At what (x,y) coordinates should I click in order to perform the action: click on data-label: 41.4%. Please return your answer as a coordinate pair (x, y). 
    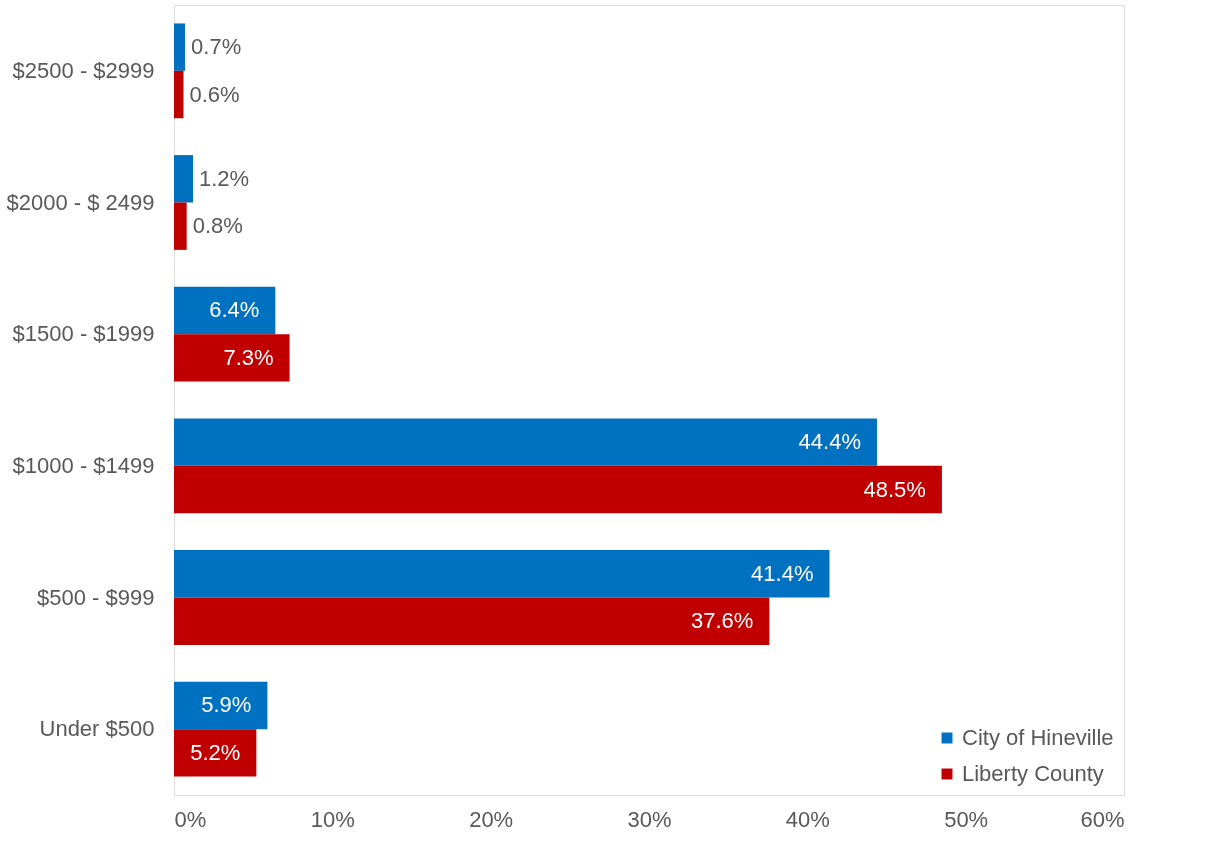
    Looking at the image, I should click on (782, 573).